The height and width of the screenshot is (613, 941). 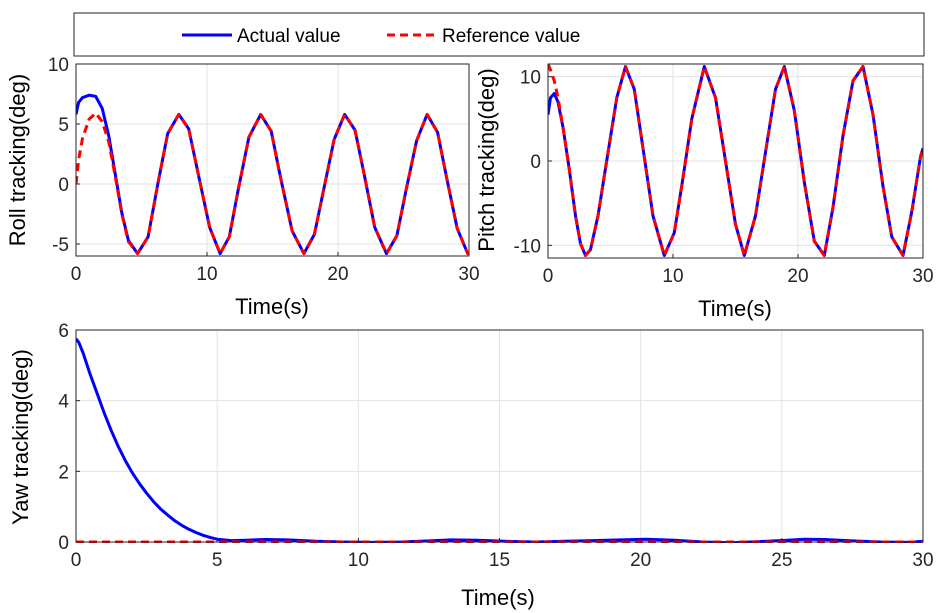 What do you see at coordinates (17, 160) in the screenshot?
I see `roll-y-axis-label: Roll tracking(deg)` at bounding box center [17, 160].